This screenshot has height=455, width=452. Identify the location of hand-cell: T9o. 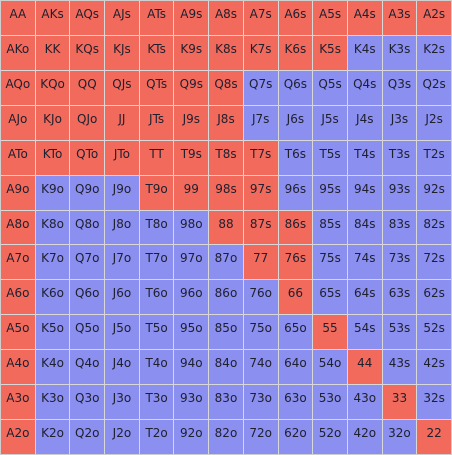
(156, 192).